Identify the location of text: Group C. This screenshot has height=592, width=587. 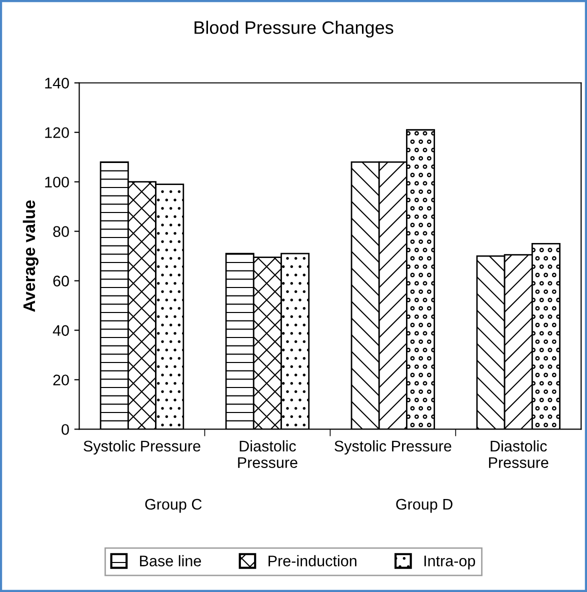
(173, 505).